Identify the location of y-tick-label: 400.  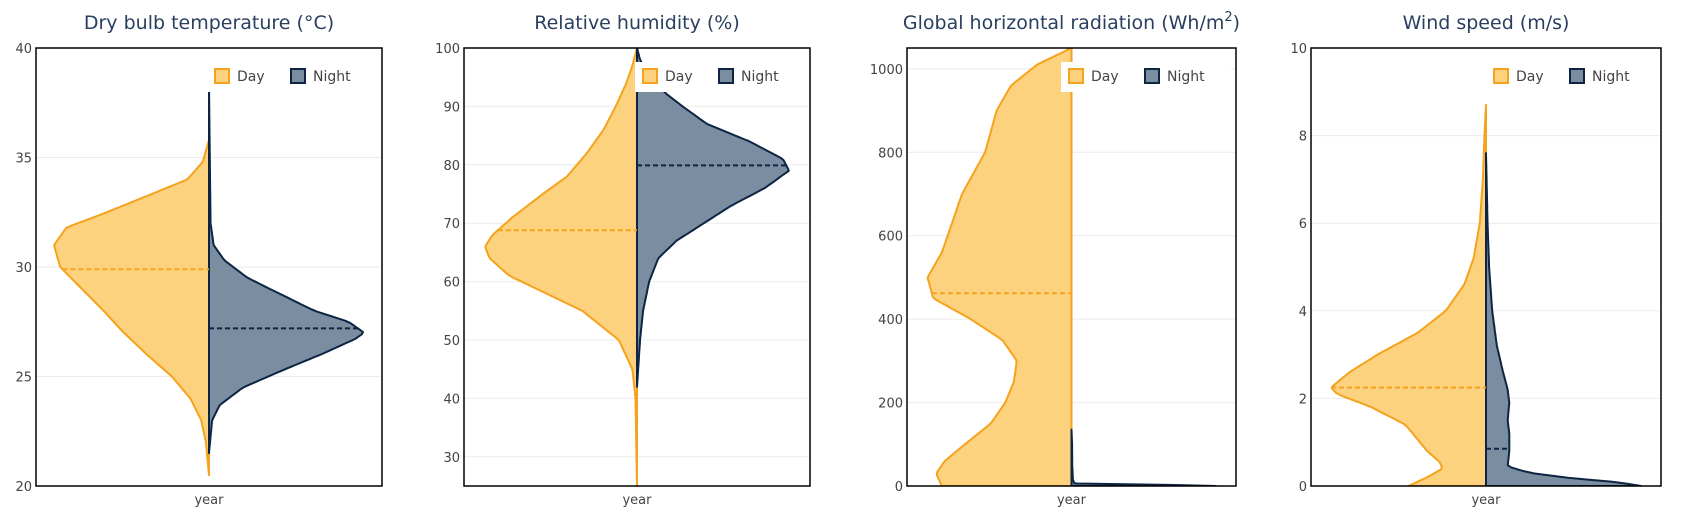
(890, 320).